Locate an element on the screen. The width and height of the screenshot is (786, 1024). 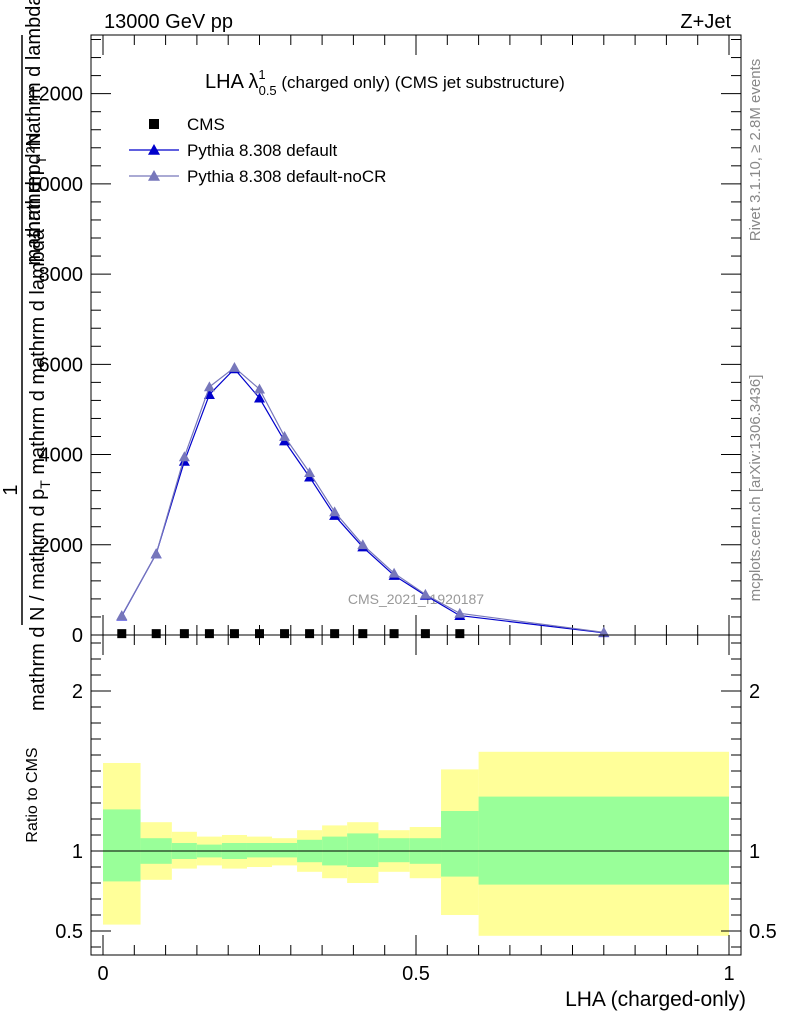
y-tick-label: 6000 is located at coordinates (61, 365).